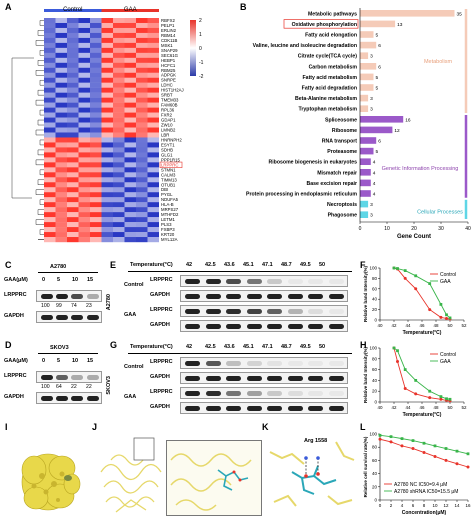 Image resolution: width=474 pixels, height=523 pixels. What do you see at coordinates (200, 21) in the screenshot?
I see `color-scale-tick: 2` at bounding box center [200, 21].